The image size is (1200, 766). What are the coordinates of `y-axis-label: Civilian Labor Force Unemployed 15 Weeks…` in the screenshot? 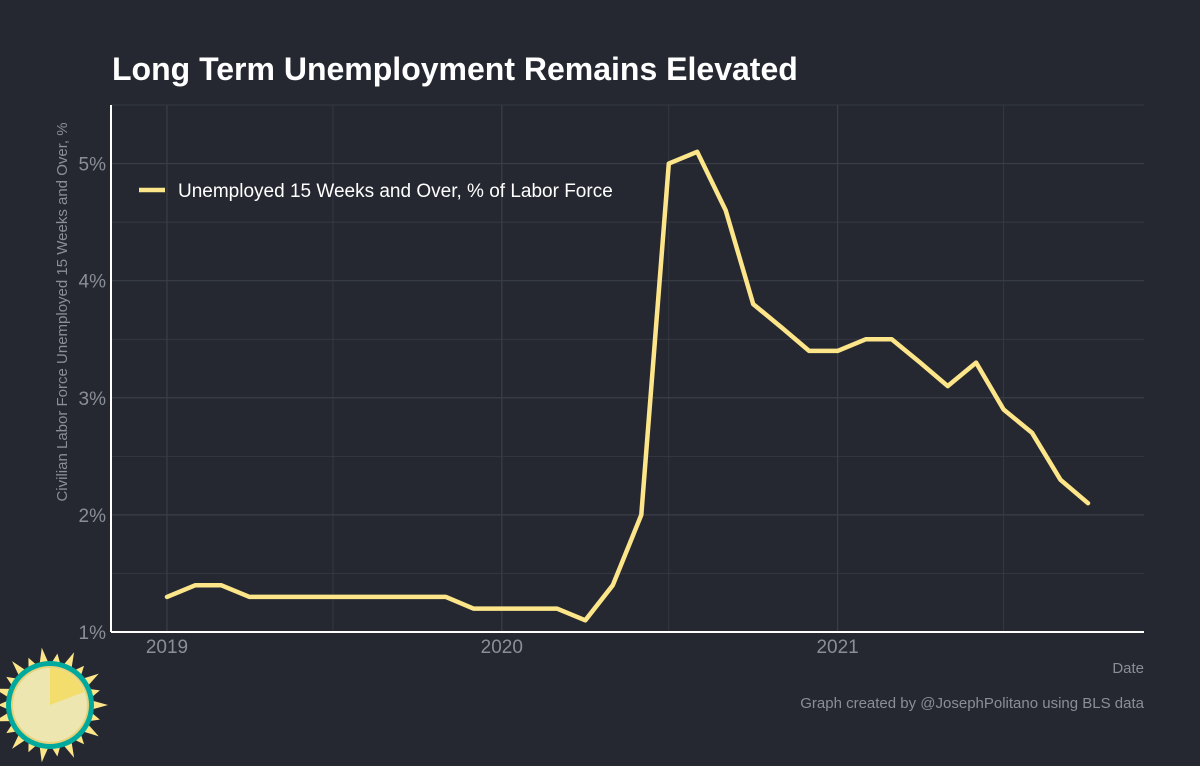 It's located at (62, 311).